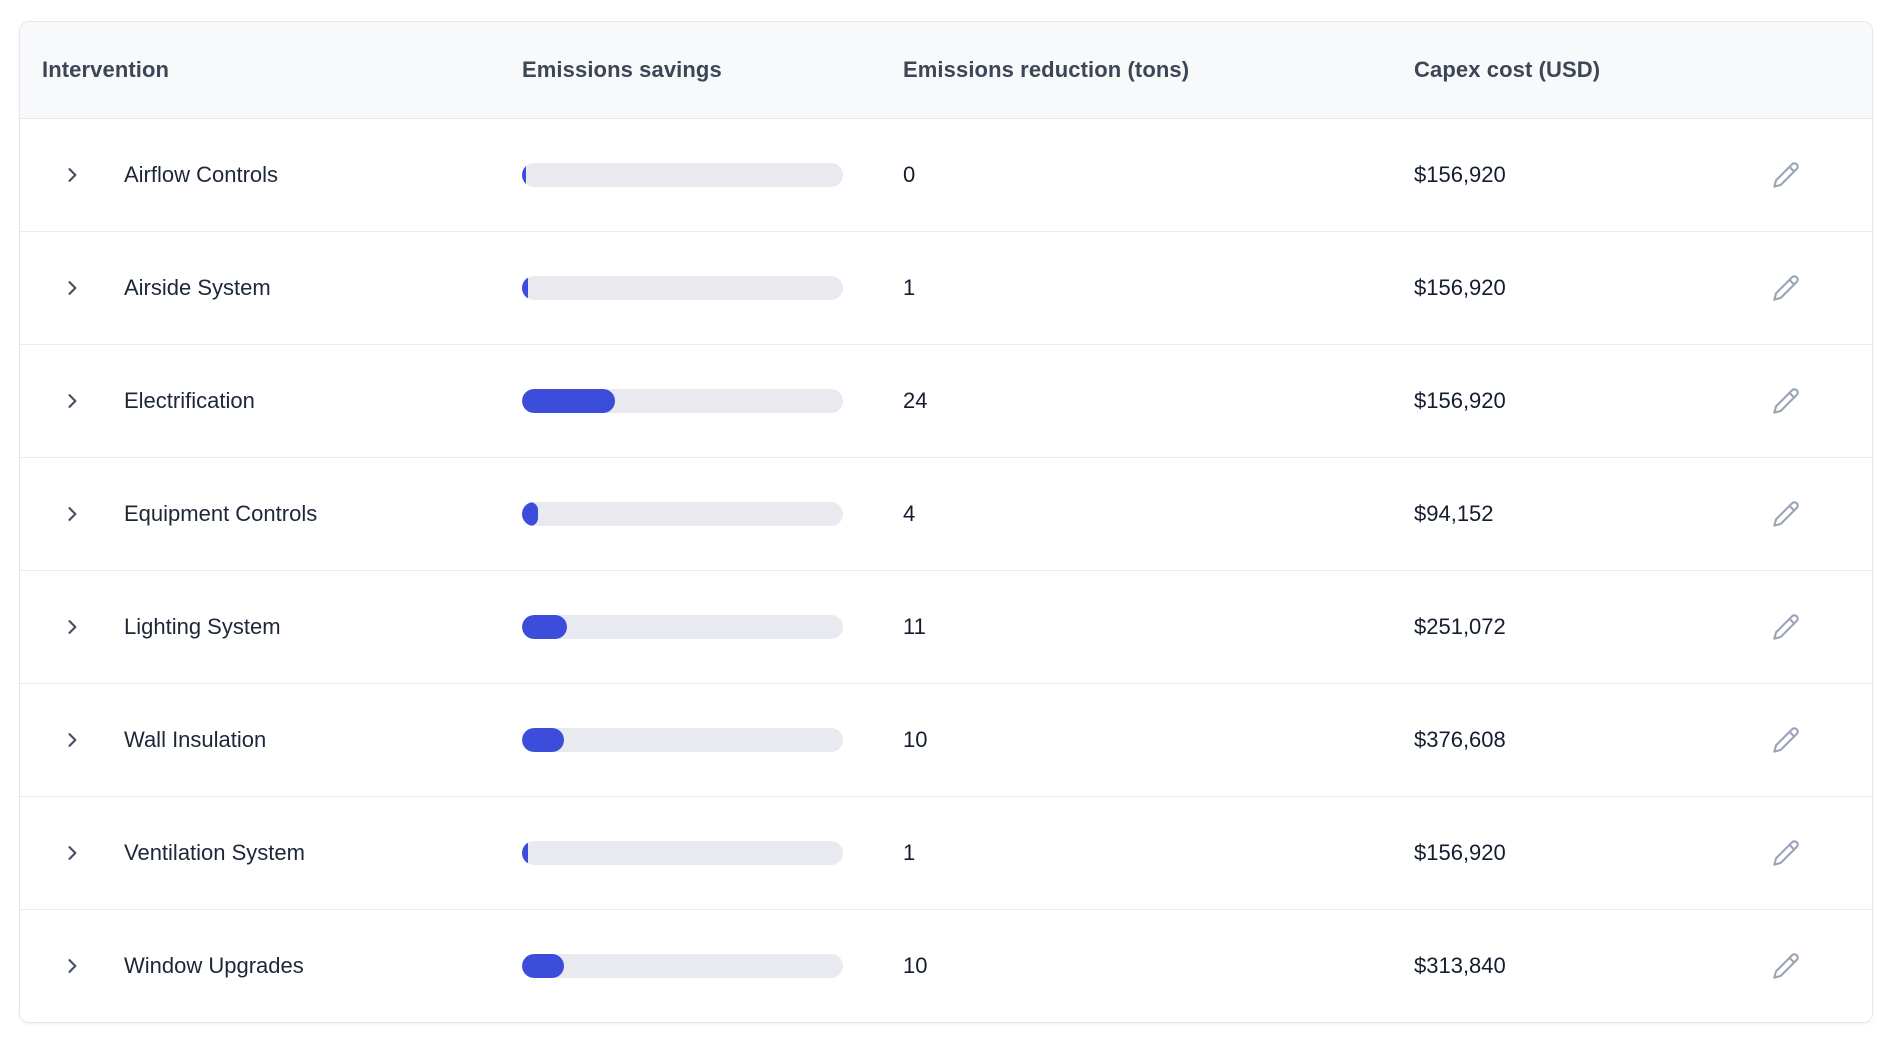 Image resolution: width=1892 pixels, height=1038 pixels. Describe the element at coordinates (221, 513) in the screenshot. I see `intervention-label: Equipment Controls` at that location.